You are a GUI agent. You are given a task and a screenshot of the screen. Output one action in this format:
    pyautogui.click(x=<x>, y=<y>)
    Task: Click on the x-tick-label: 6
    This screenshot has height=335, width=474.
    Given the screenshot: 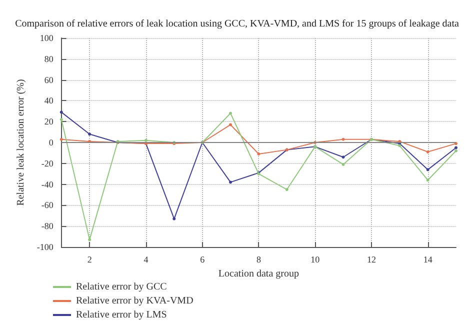 What is the action you would take?
    pyautogui.click(x=203, y=259)
    